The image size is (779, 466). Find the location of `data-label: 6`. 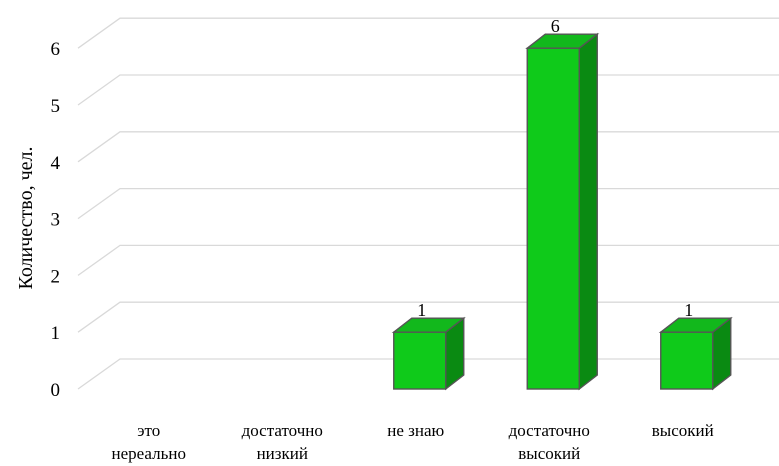

data-label: 6 is located at coordinates (555, 26).